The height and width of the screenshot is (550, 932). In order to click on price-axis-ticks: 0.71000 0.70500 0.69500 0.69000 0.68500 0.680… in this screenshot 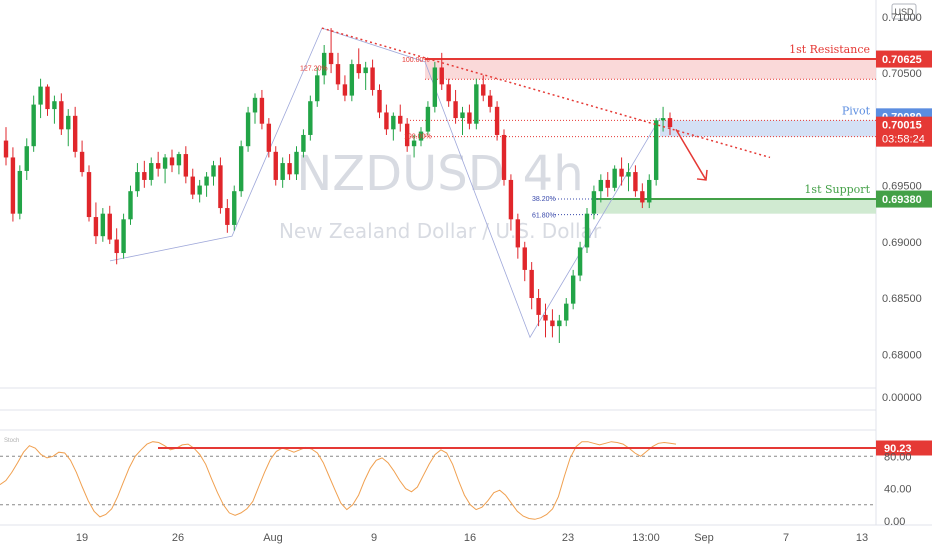, I will do `click(902, 186)`.